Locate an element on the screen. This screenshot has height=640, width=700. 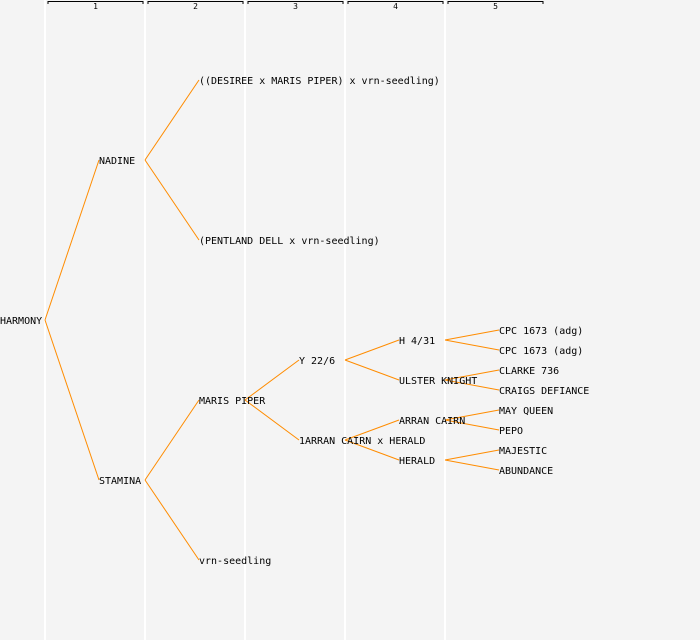
parent-variety-label: (PENTLAND DELL x vrn-seedling) is located at coordinates (289, 241).